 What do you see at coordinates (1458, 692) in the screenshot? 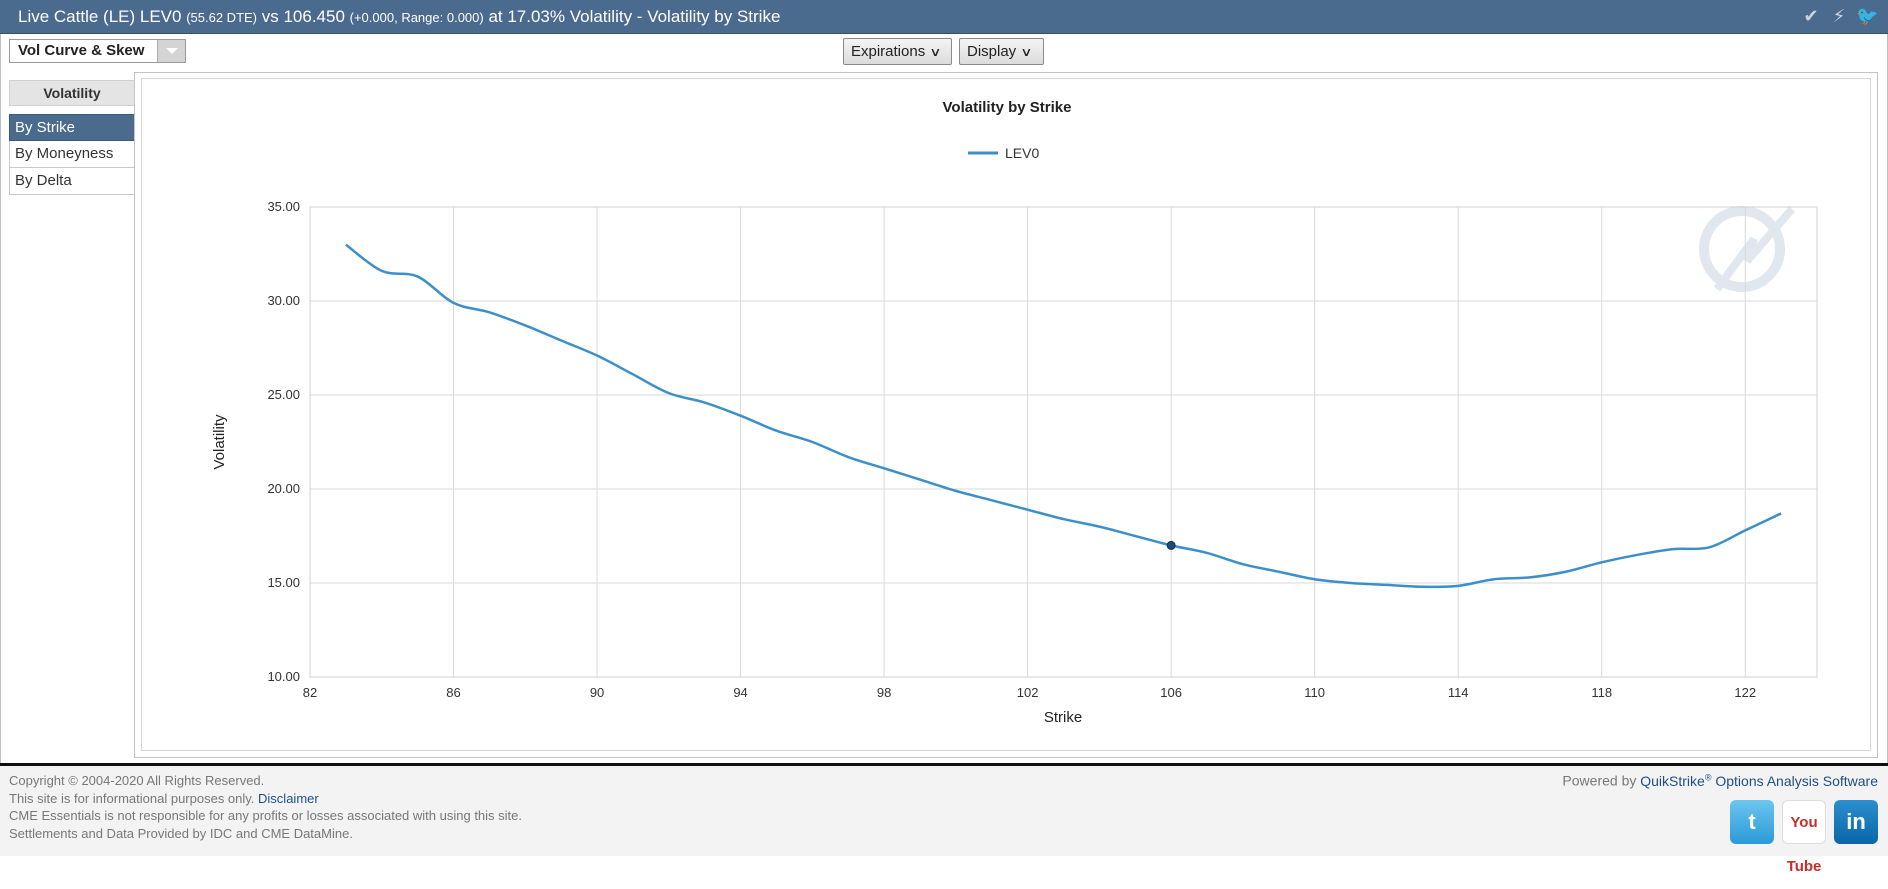
I see `x-tick-label: 114` at bounding box center [1458, 692].